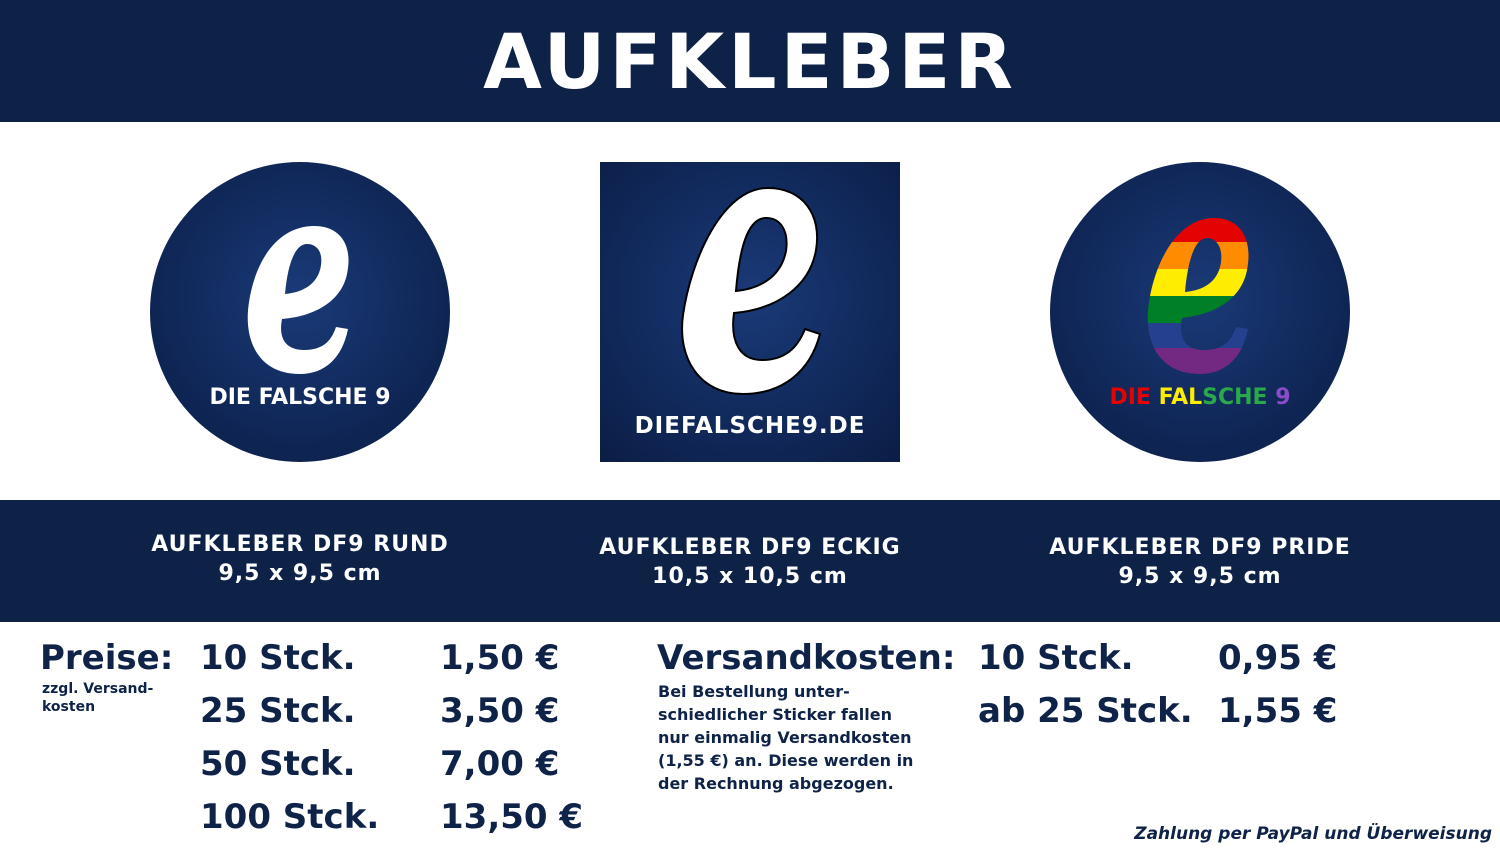 Image resolution: width=1500 pixels, height=850 pixels. What do you see at coordinates (69, 707) in the screenshot?
I see `prices-note-line: kosten` at bounding box center [69, 707].